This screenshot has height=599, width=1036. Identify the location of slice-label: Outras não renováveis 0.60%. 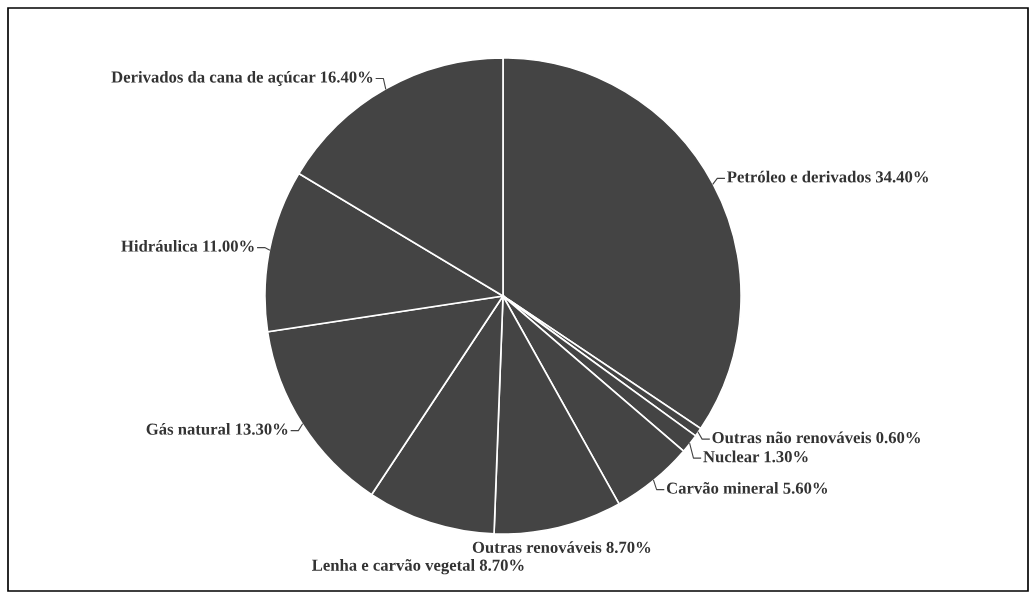
(816, 437).